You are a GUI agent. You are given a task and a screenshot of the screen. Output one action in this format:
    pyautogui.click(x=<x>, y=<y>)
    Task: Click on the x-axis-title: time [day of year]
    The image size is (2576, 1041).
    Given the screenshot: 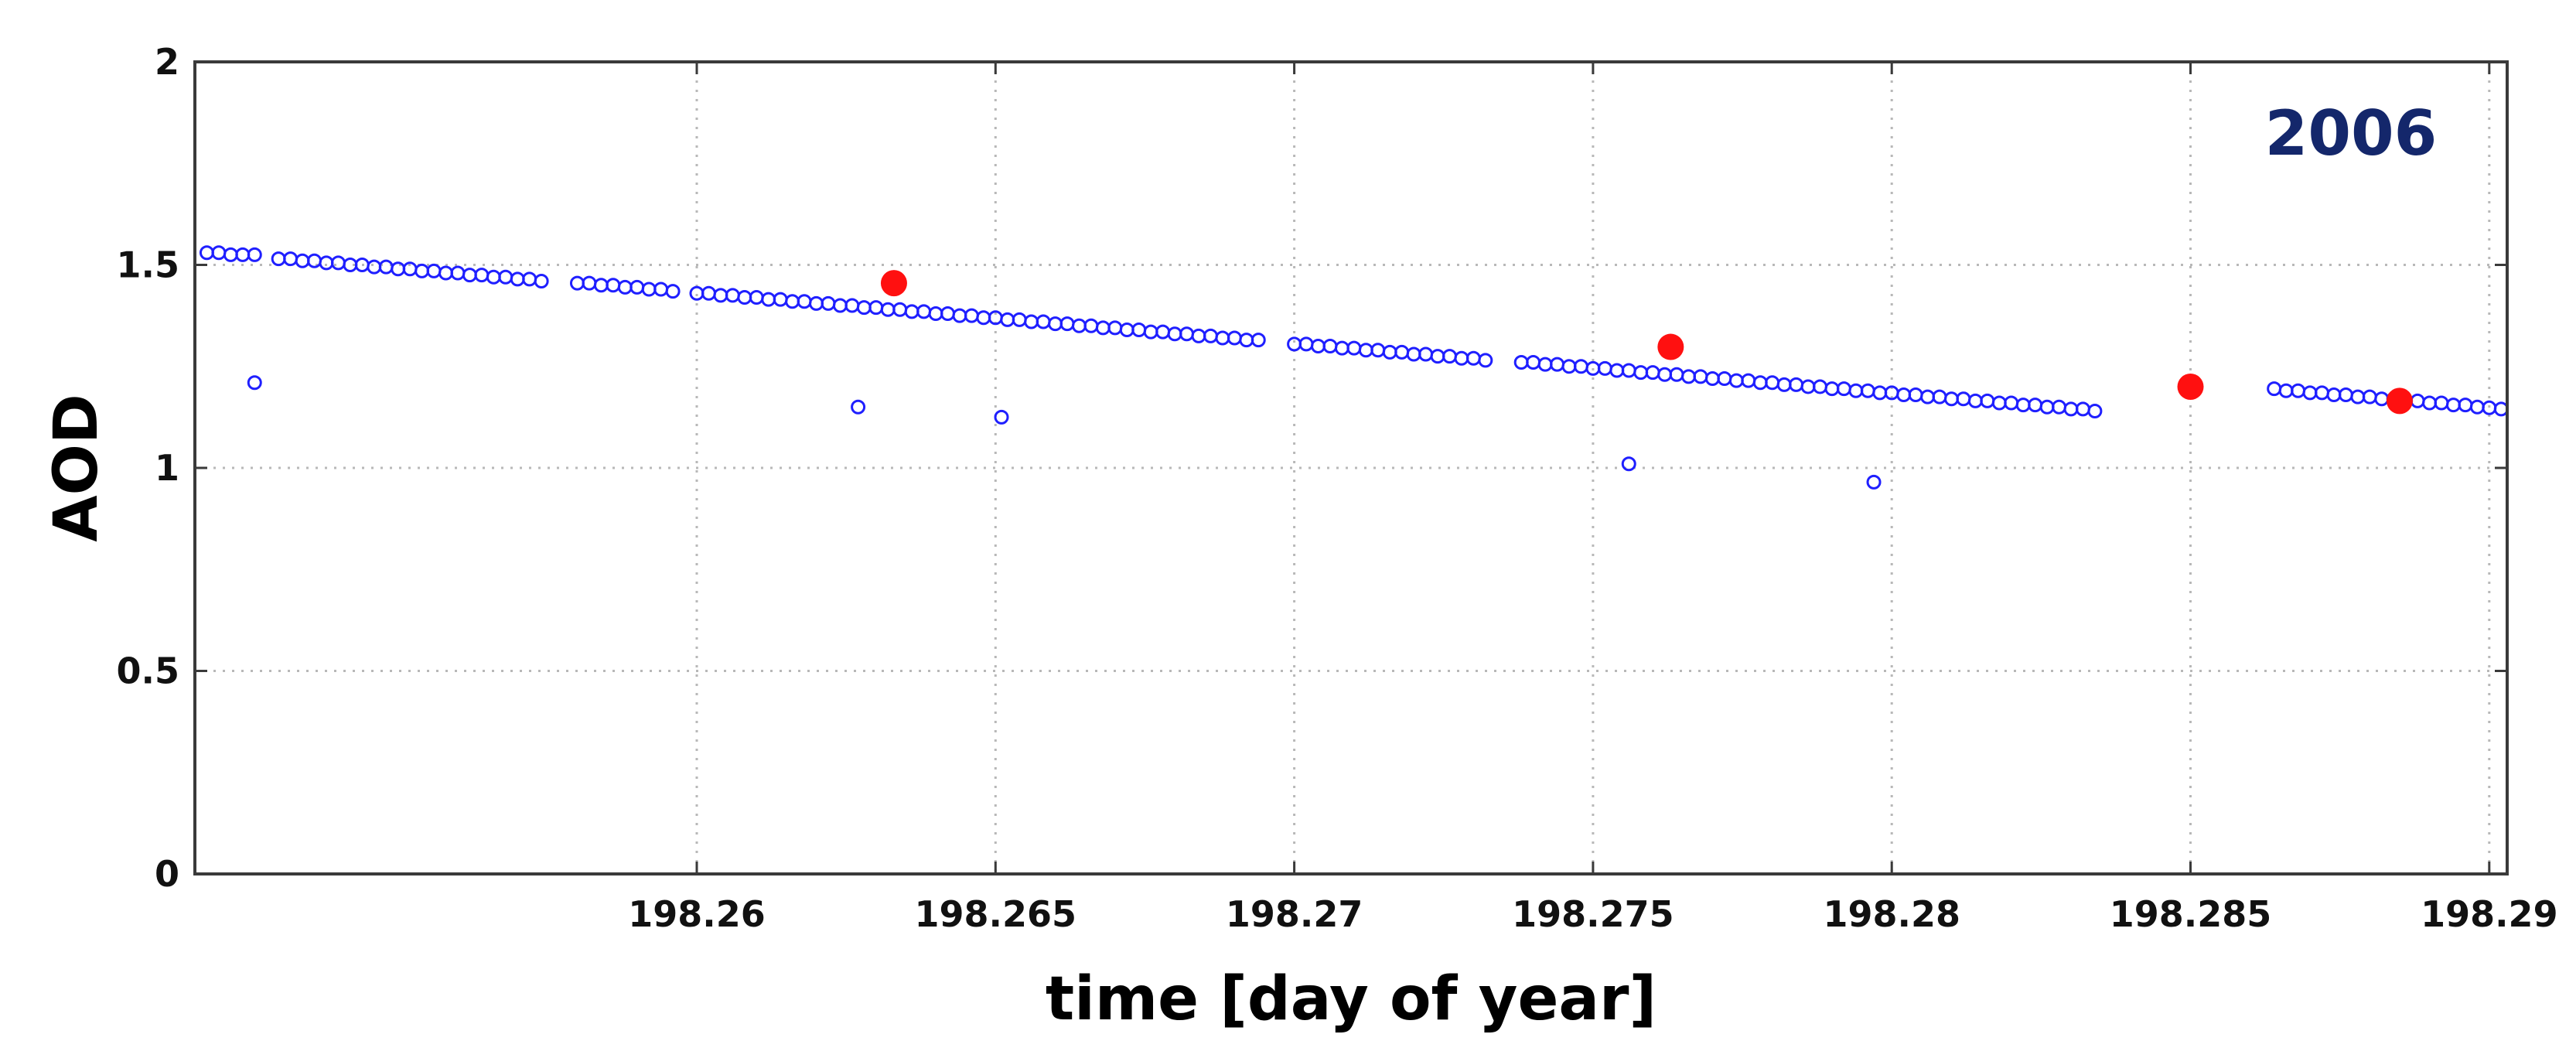 What is the action you would take?
    pyautogui.click(x=1351, y=999)
    